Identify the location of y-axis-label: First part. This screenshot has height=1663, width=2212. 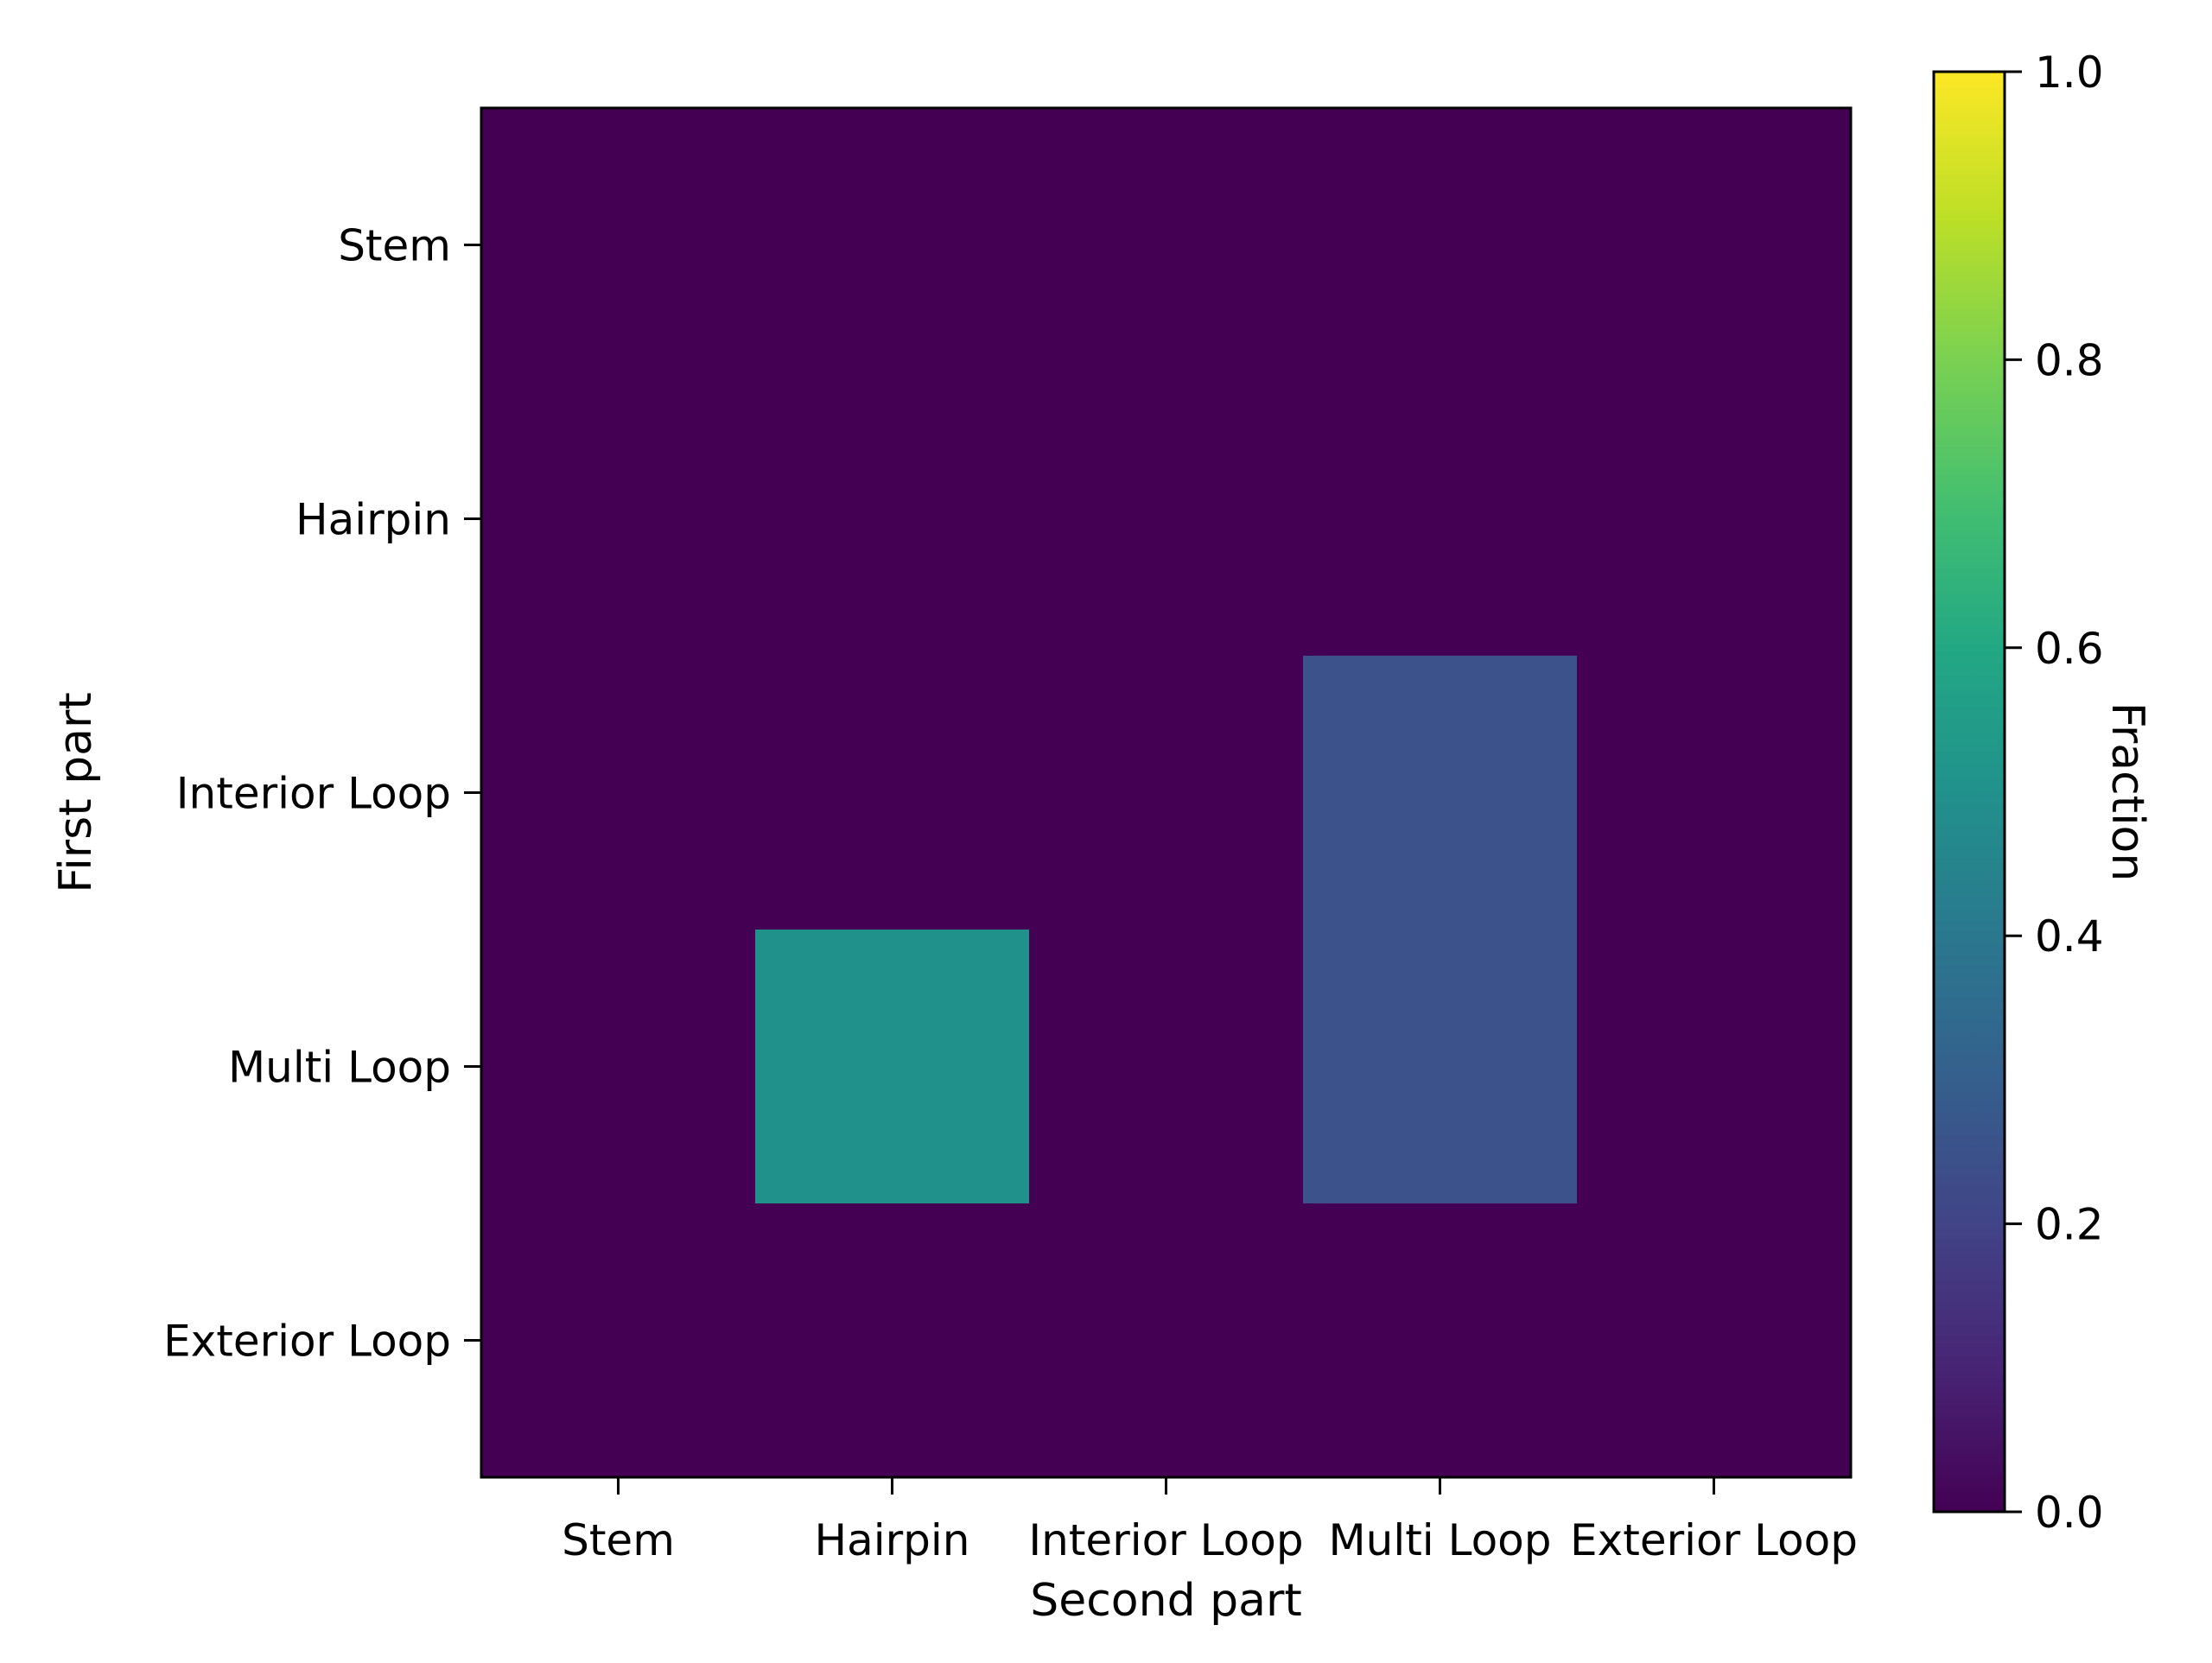
(76, 793).